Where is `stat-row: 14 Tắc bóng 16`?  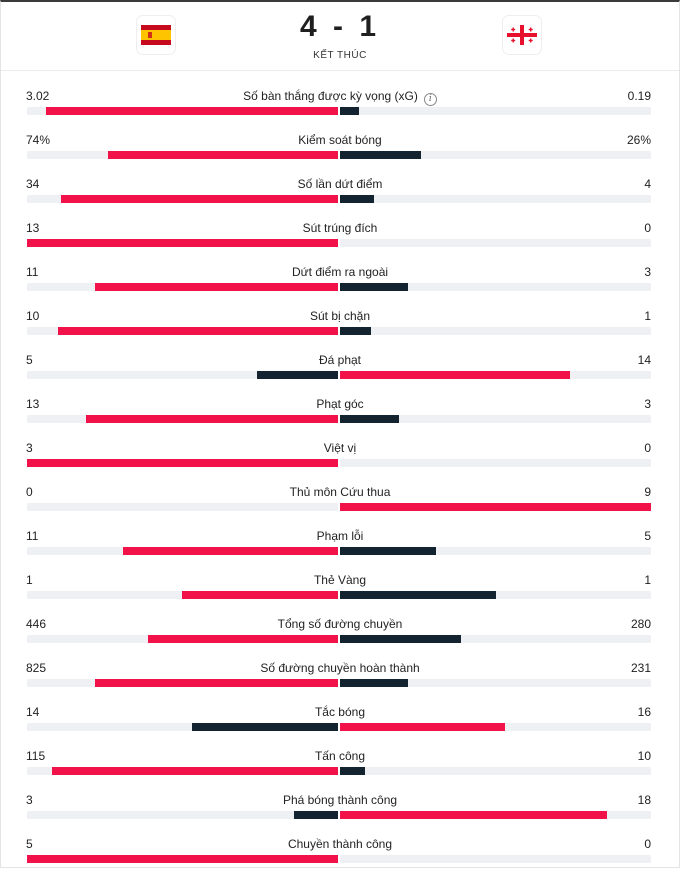 stat-row: 14 Tắc bóng 16 is located at coordinates (340, 722).